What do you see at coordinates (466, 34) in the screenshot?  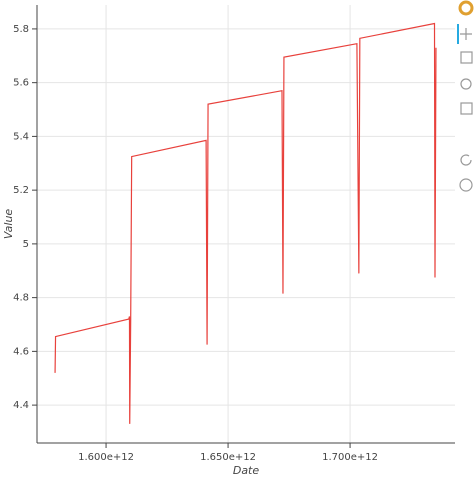 I see `pan-tool` at bounding box center [466, 34].